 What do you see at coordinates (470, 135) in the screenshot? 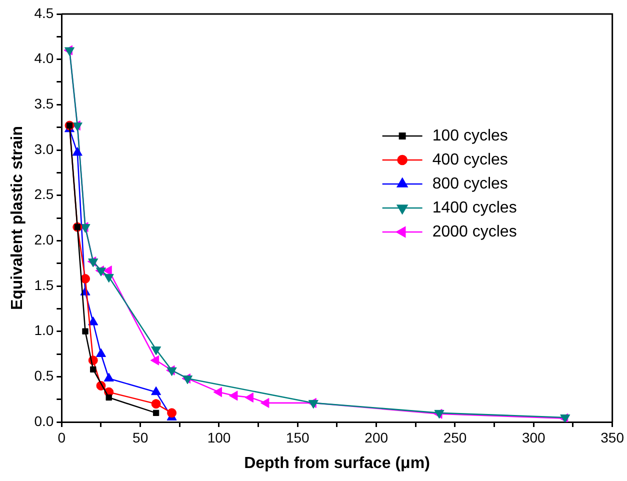
I see `legend-label: 100 cycles` at bounding box center [470, 135].